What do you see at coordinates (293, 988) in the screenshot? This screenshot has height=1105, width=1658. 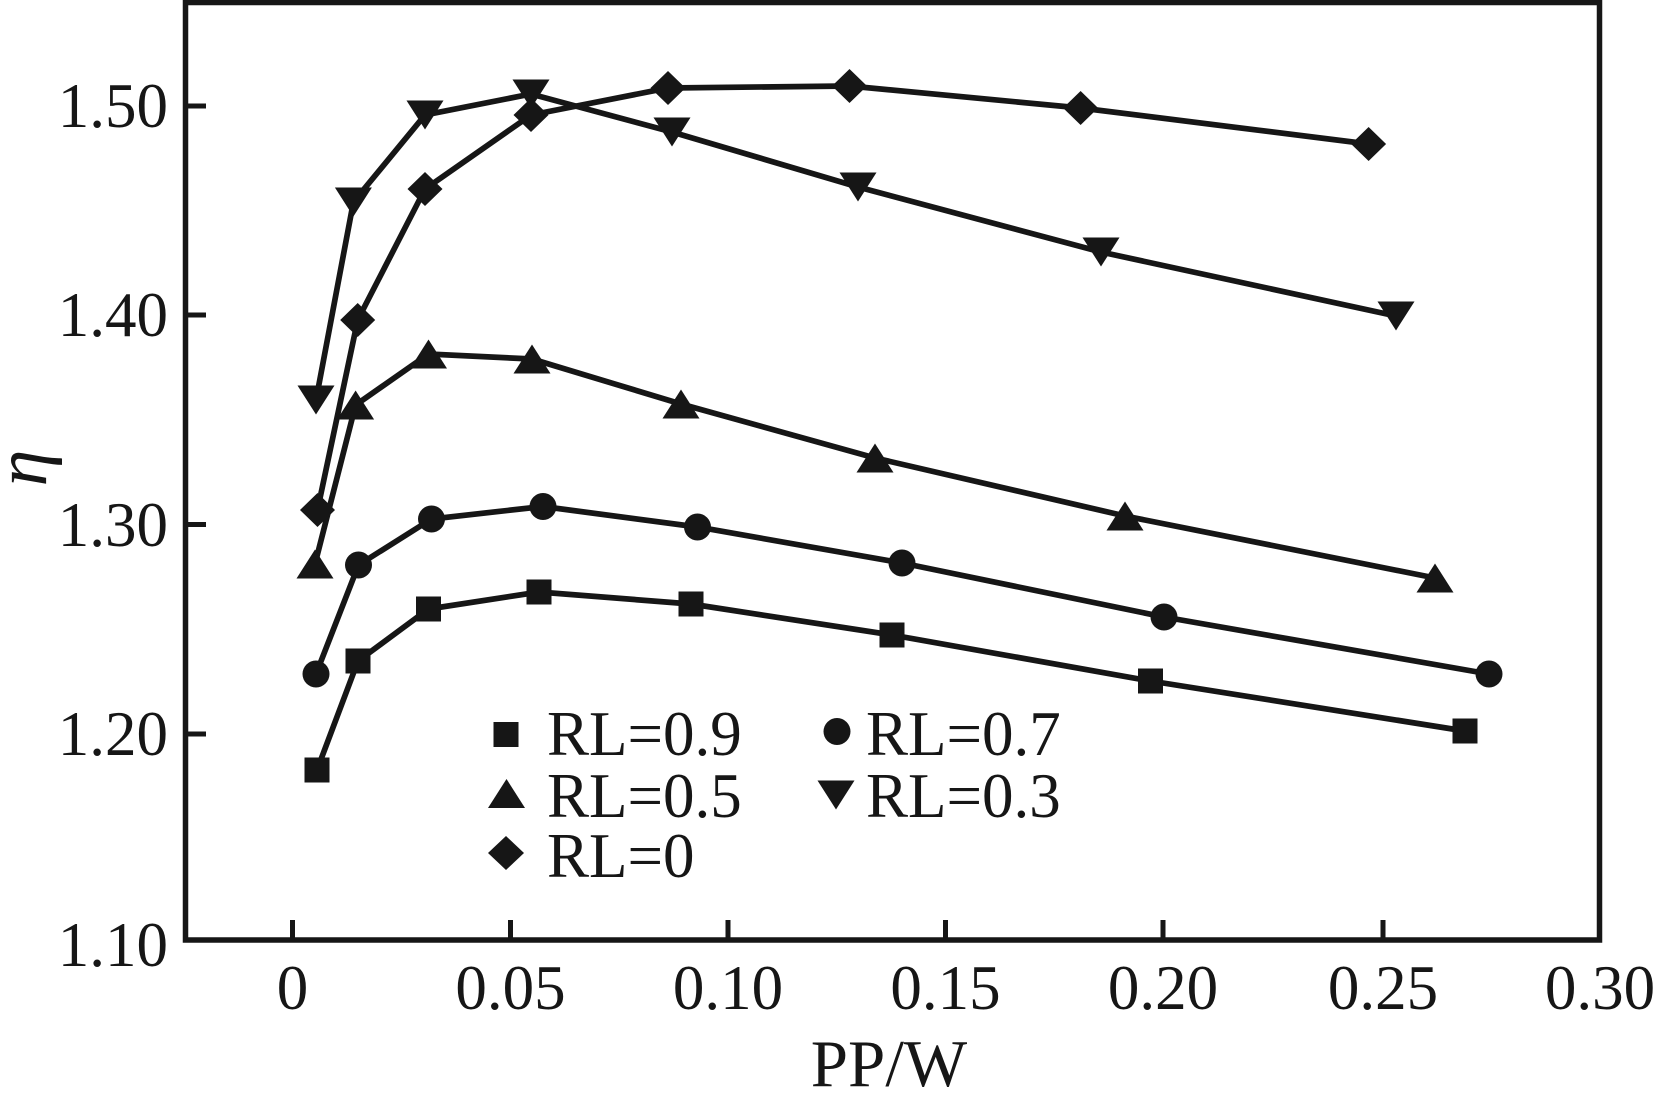 I see `svg-text: 0` at bounding box center [293, 988].